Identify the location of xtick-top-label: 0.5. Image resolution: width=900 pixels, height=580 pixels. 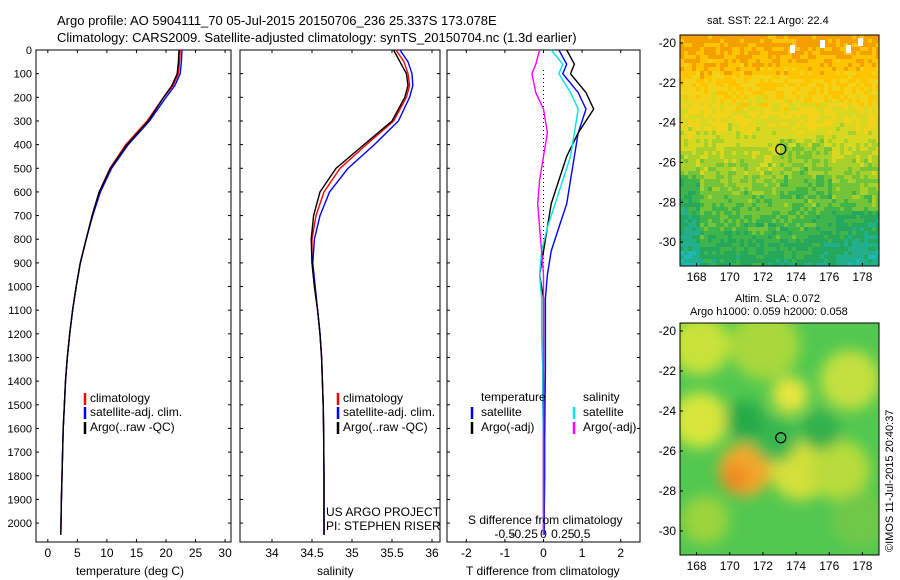
(582, 534).